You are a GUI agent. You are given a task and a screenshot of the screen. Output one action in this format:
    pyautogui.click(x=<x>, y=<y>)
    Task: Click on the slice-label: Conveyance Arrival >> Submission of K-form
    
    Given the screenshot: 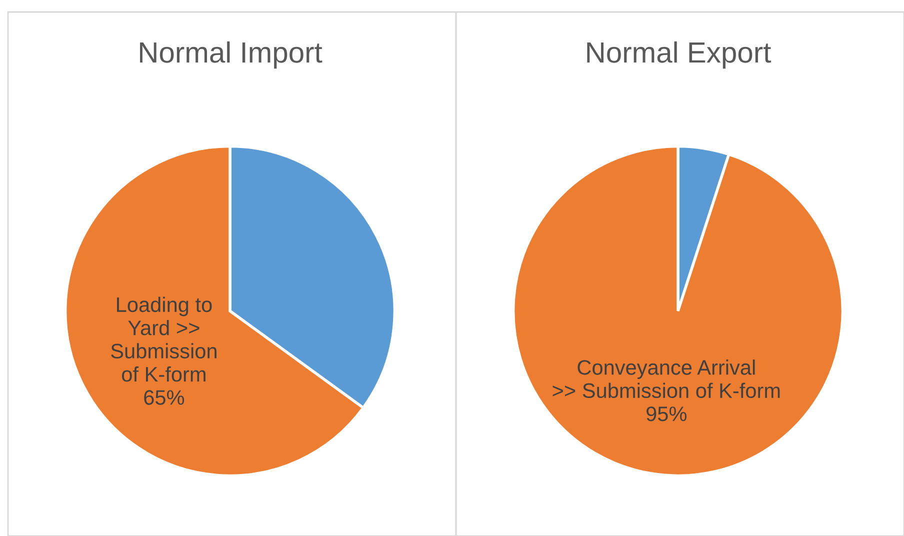 What is the action you would take?
    pyautogui.click(x=666, y=379)
    